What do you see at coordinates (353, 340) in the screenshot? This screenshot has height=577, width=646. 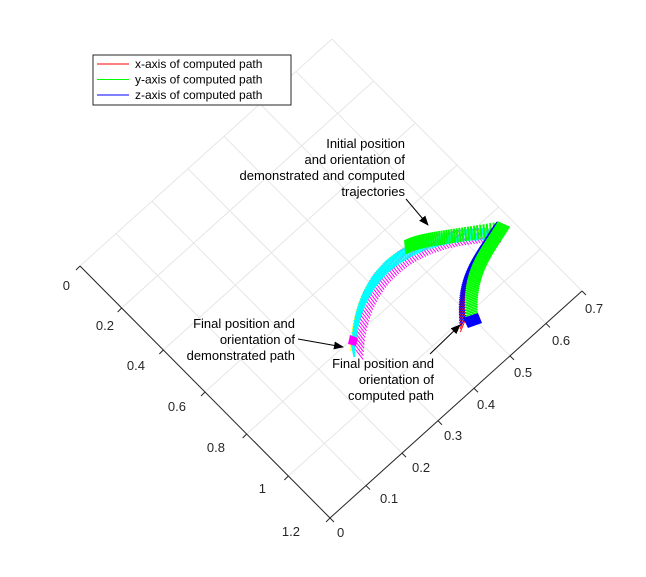 I see `demo-end-frame` at bounding box center [353, 340].